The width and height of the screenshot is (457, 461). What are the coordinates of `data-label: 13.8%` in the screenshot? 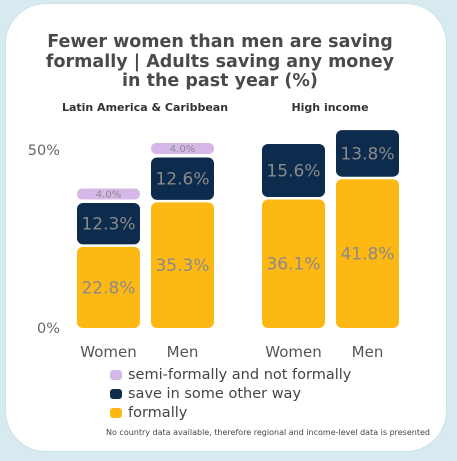 It's located at (367, 154).